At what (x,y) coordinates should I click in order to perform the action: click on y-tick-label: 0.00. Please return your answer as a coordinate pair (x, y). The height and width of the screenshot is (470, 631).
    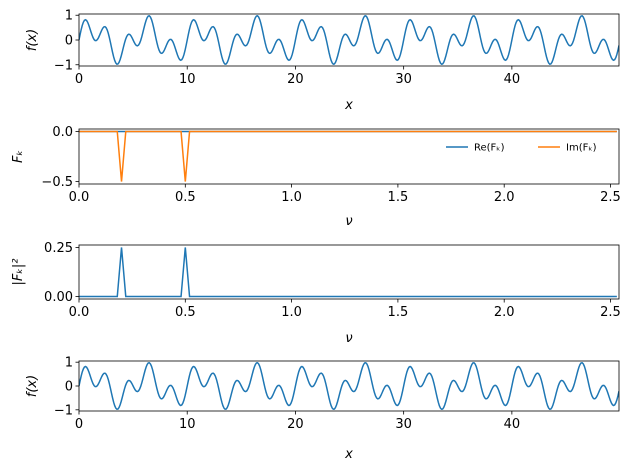
    Looking at the image, I should click on (58, 297).